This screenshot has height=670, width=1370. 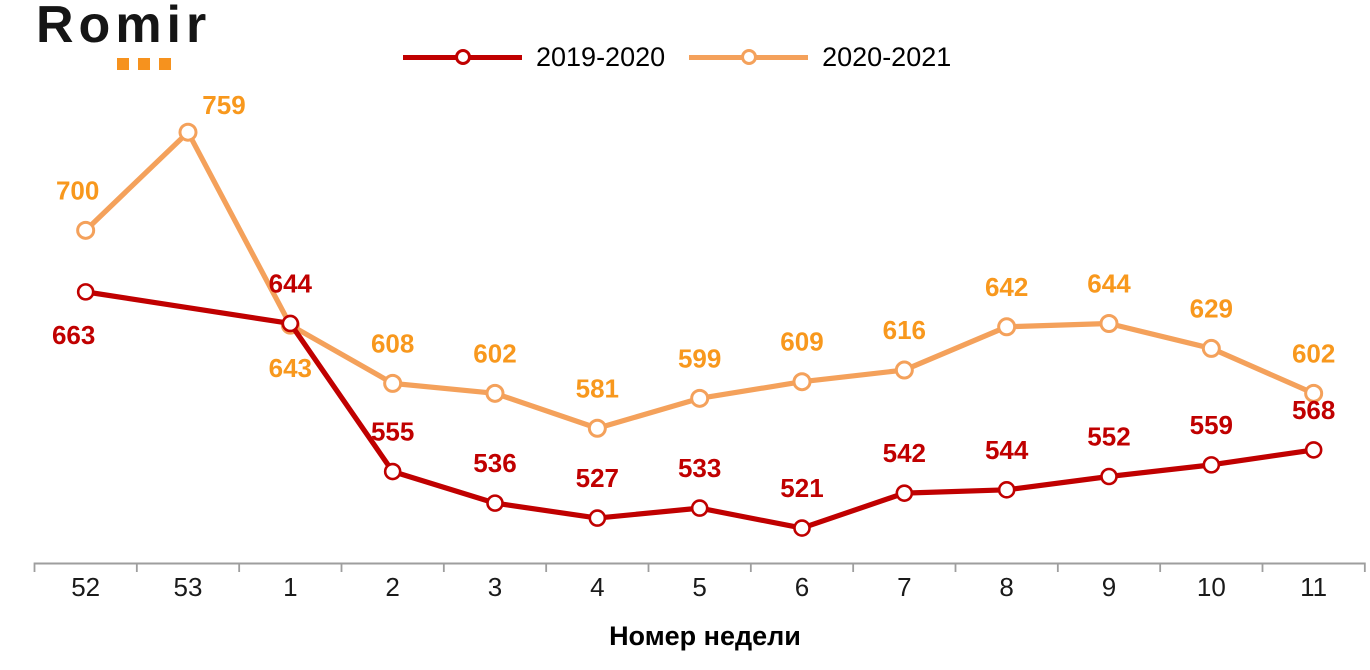 What do you see at coordinates (801, 342) in the screenshot?
I see `data-point-label: 609` at bounding box center [801, 342].